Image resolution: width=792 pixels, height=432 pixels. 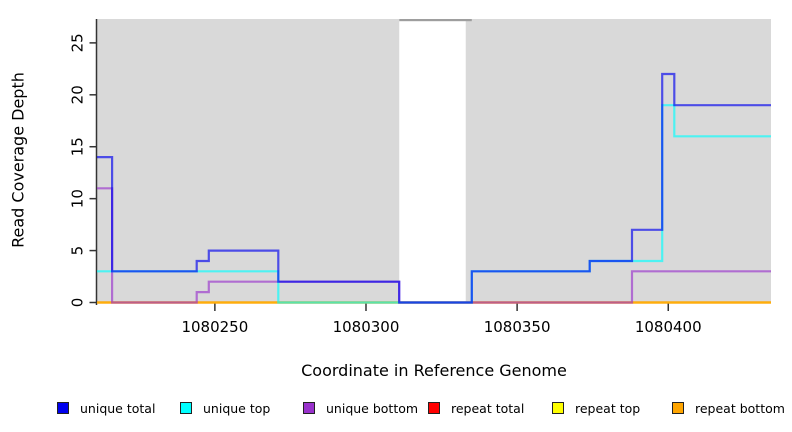 I want to click on legend-item-unique-total: unique total, so click(x=106, y=408).